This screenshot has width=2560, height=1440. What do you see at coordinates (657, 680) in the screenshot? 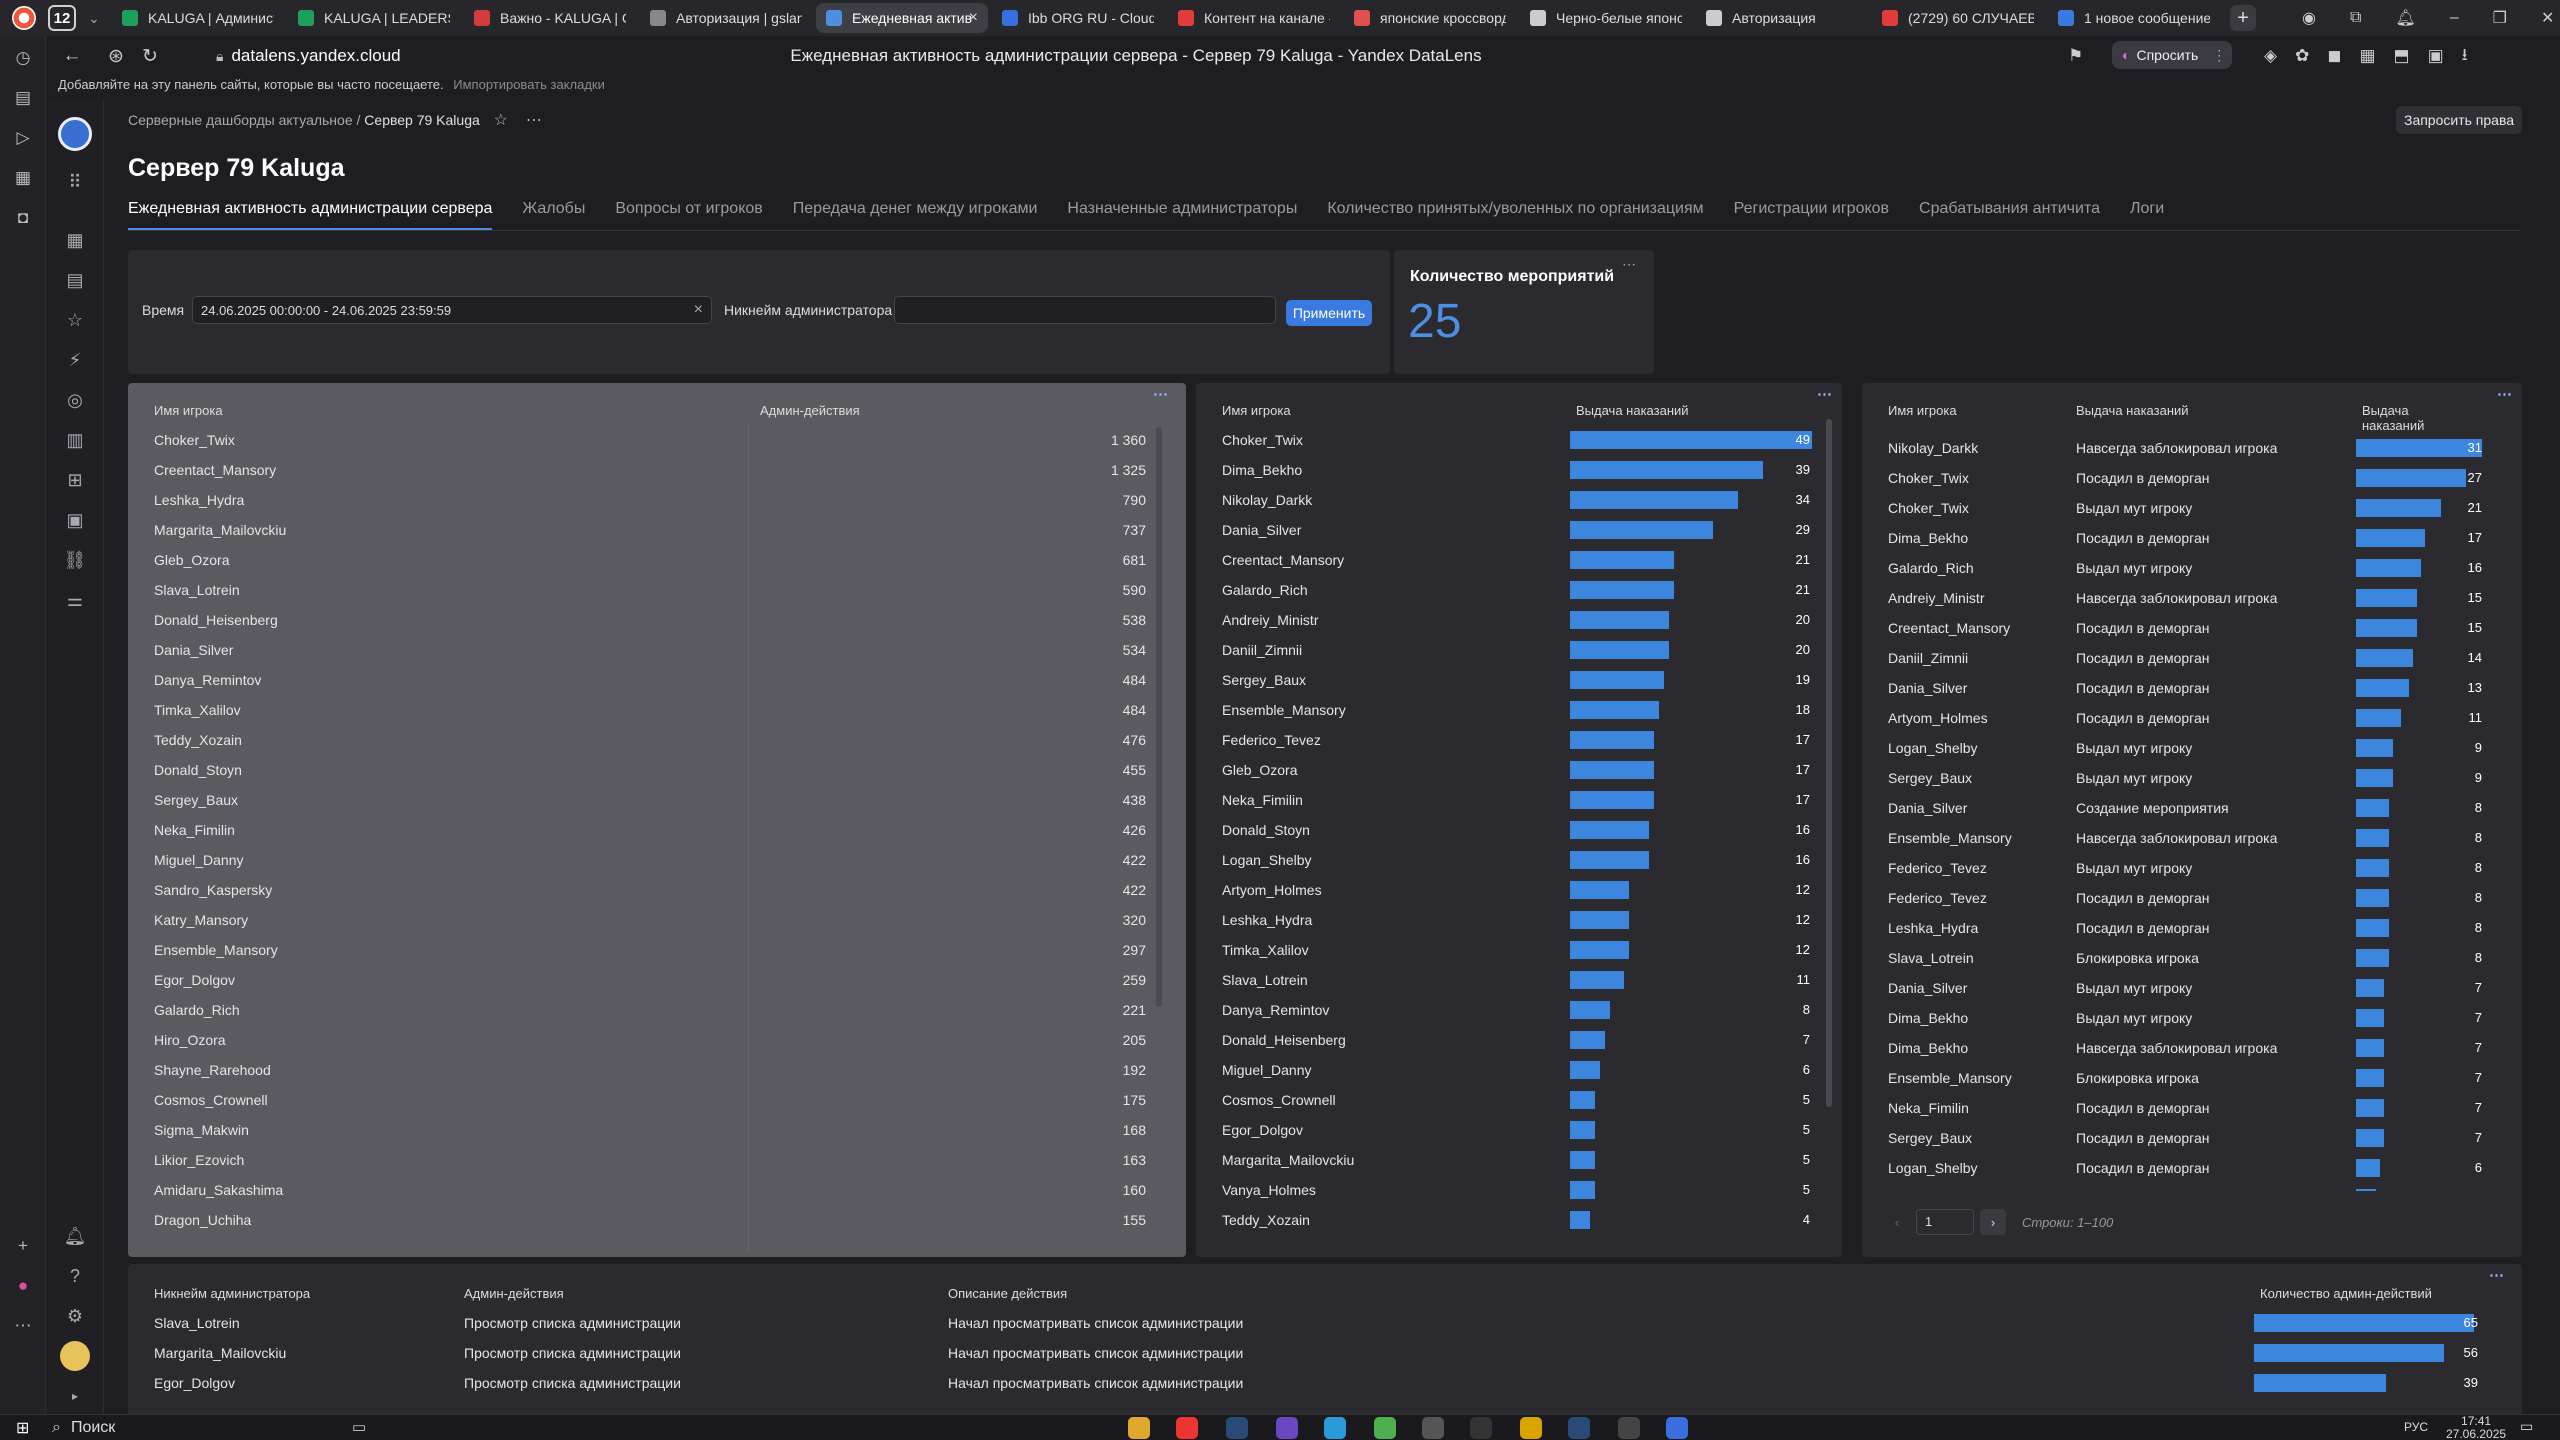
I see `table-row: Danya_Remintov 484` at bounding box center [657, 680].